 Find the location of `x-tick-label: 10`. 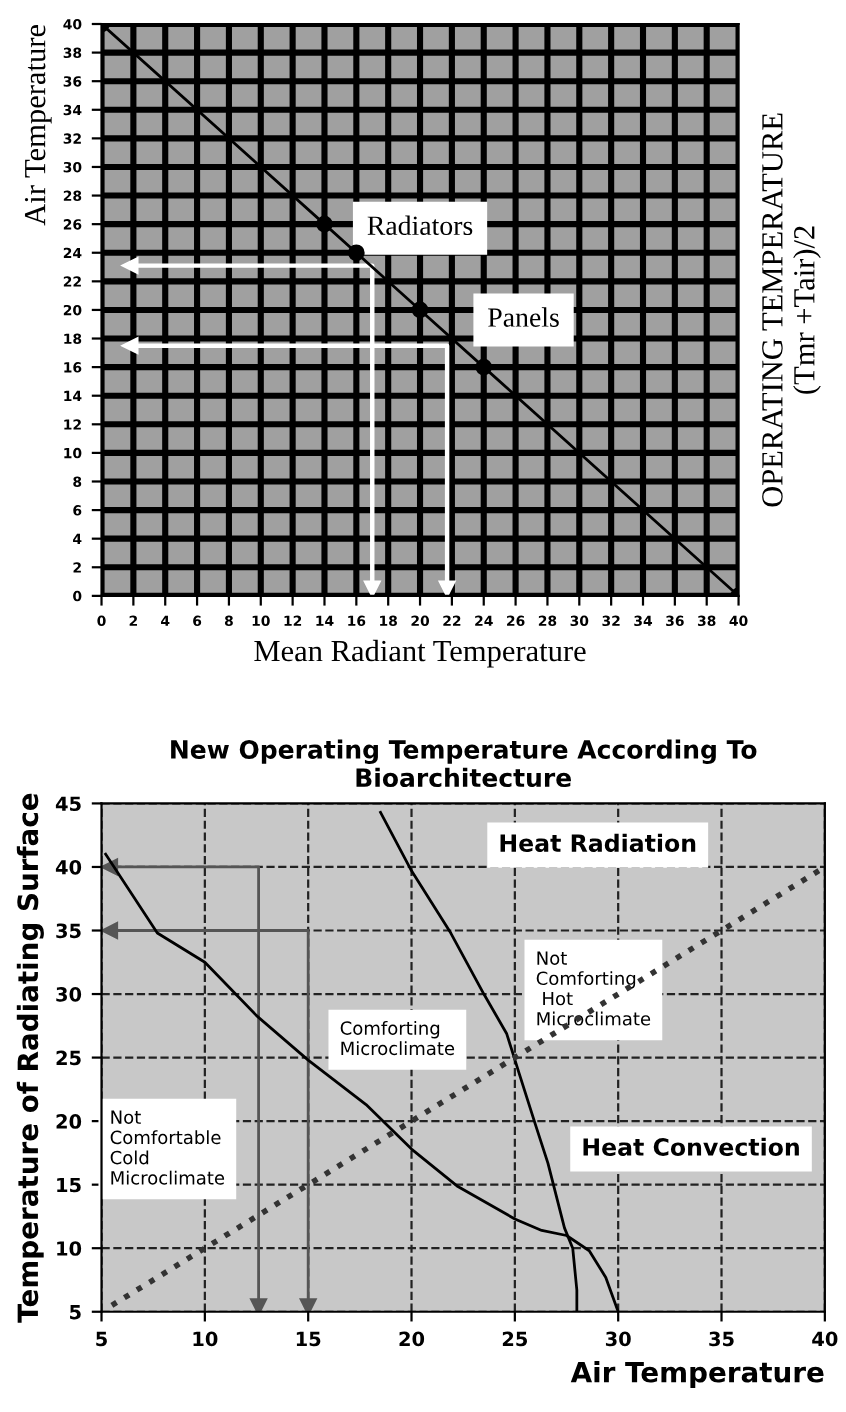

x-tick-label: 10 is located at coordinates (205, 1339).